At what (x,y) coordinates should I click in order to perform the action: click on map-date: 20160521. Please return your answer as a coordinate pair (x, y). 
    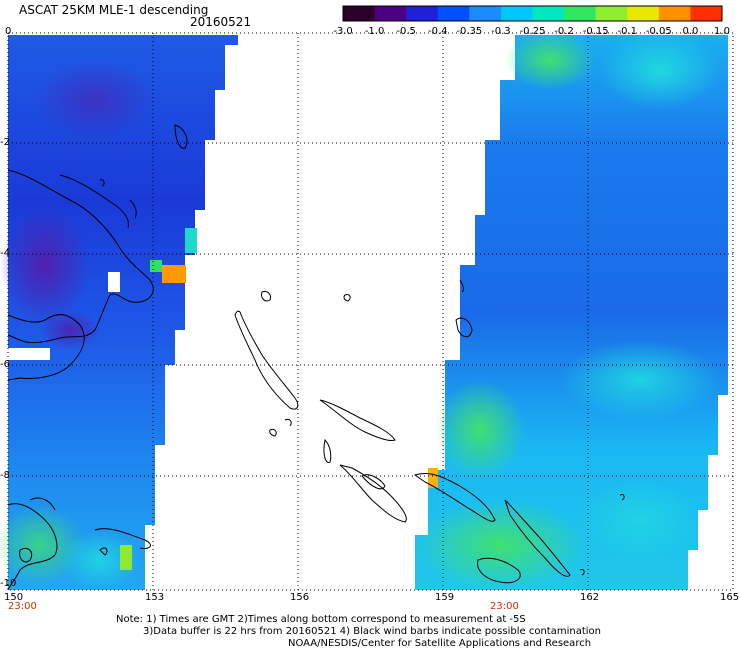
    Looking at the image, I should click on (221, 22).